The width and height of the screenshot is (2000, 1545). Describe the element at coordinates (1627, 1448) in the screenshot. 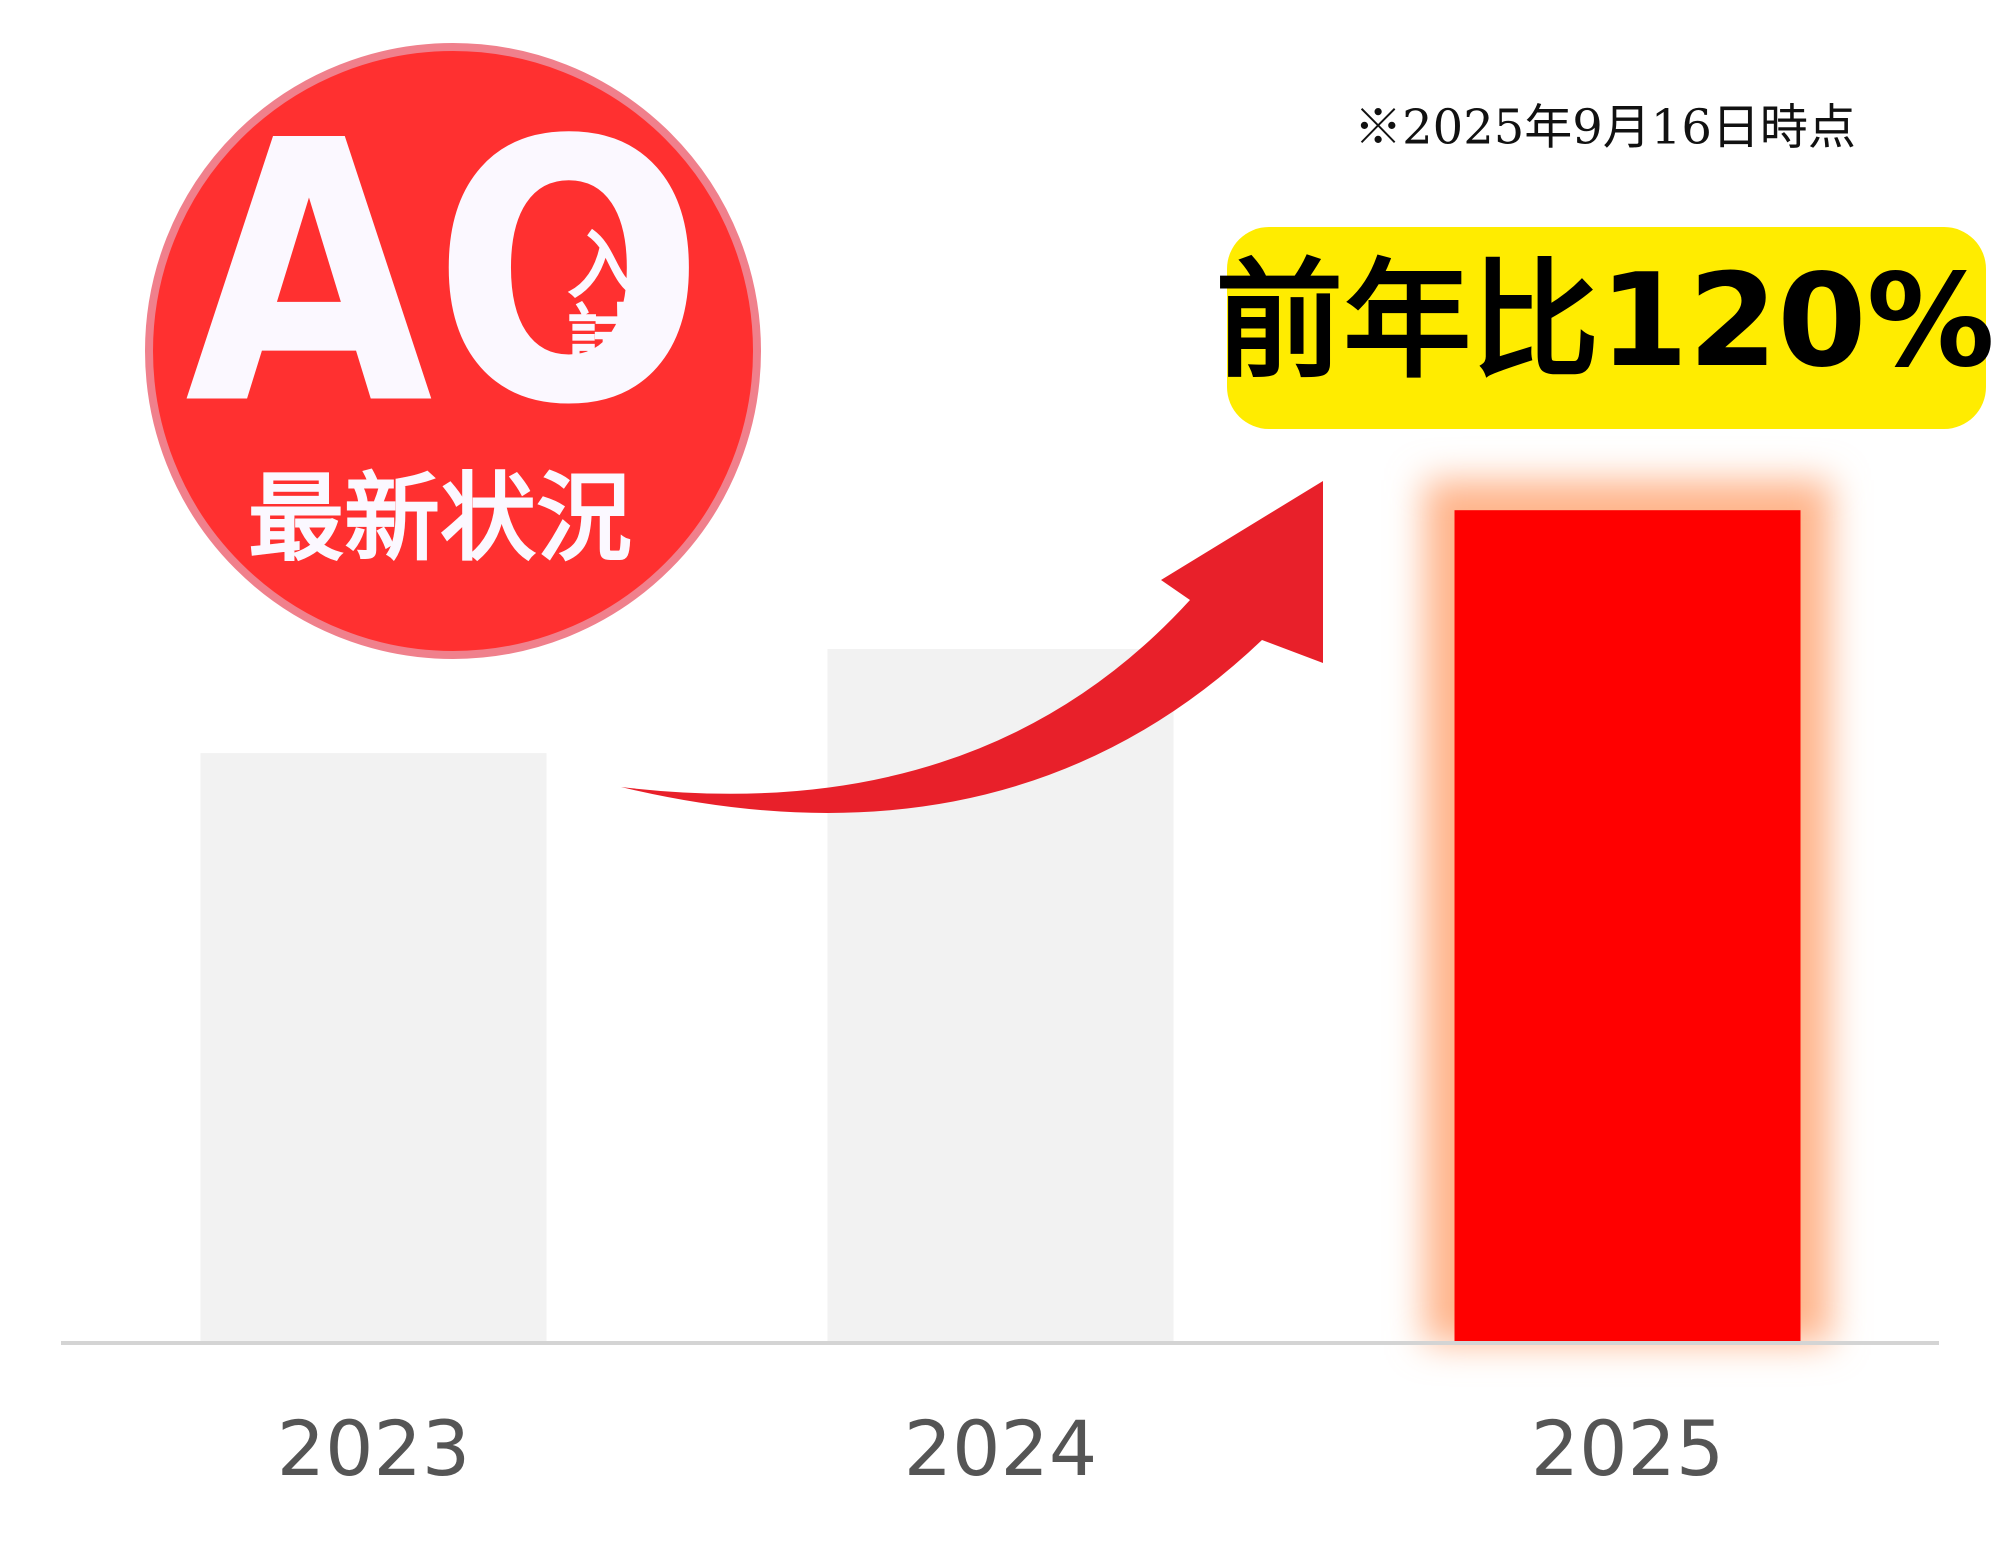

I see `x-tick-label: 2025` at that location.